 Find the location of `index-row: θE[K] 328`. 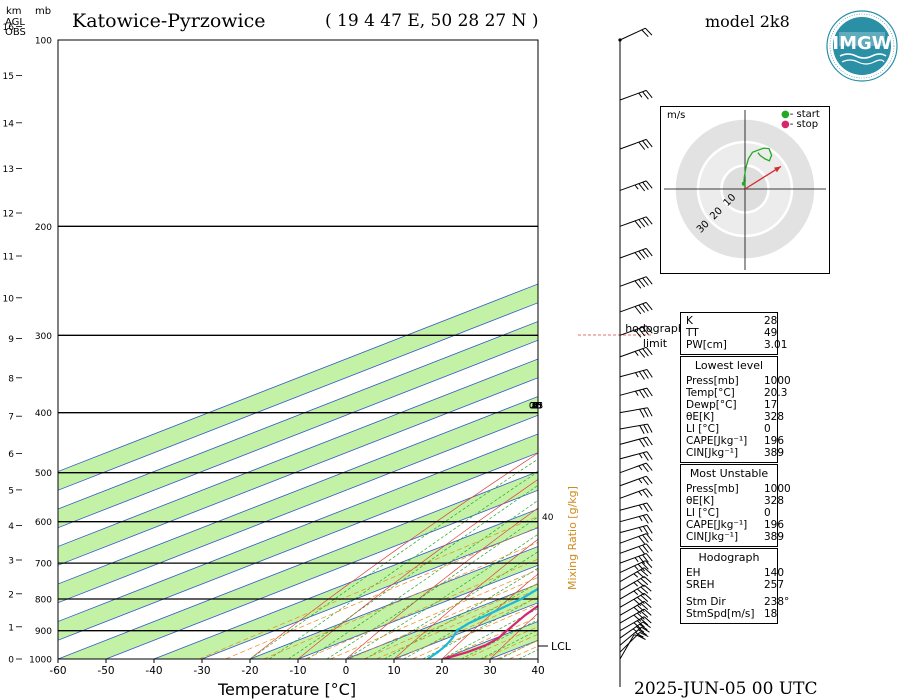

index-row: θE[K] 328 is located at coordinates (732, 501).